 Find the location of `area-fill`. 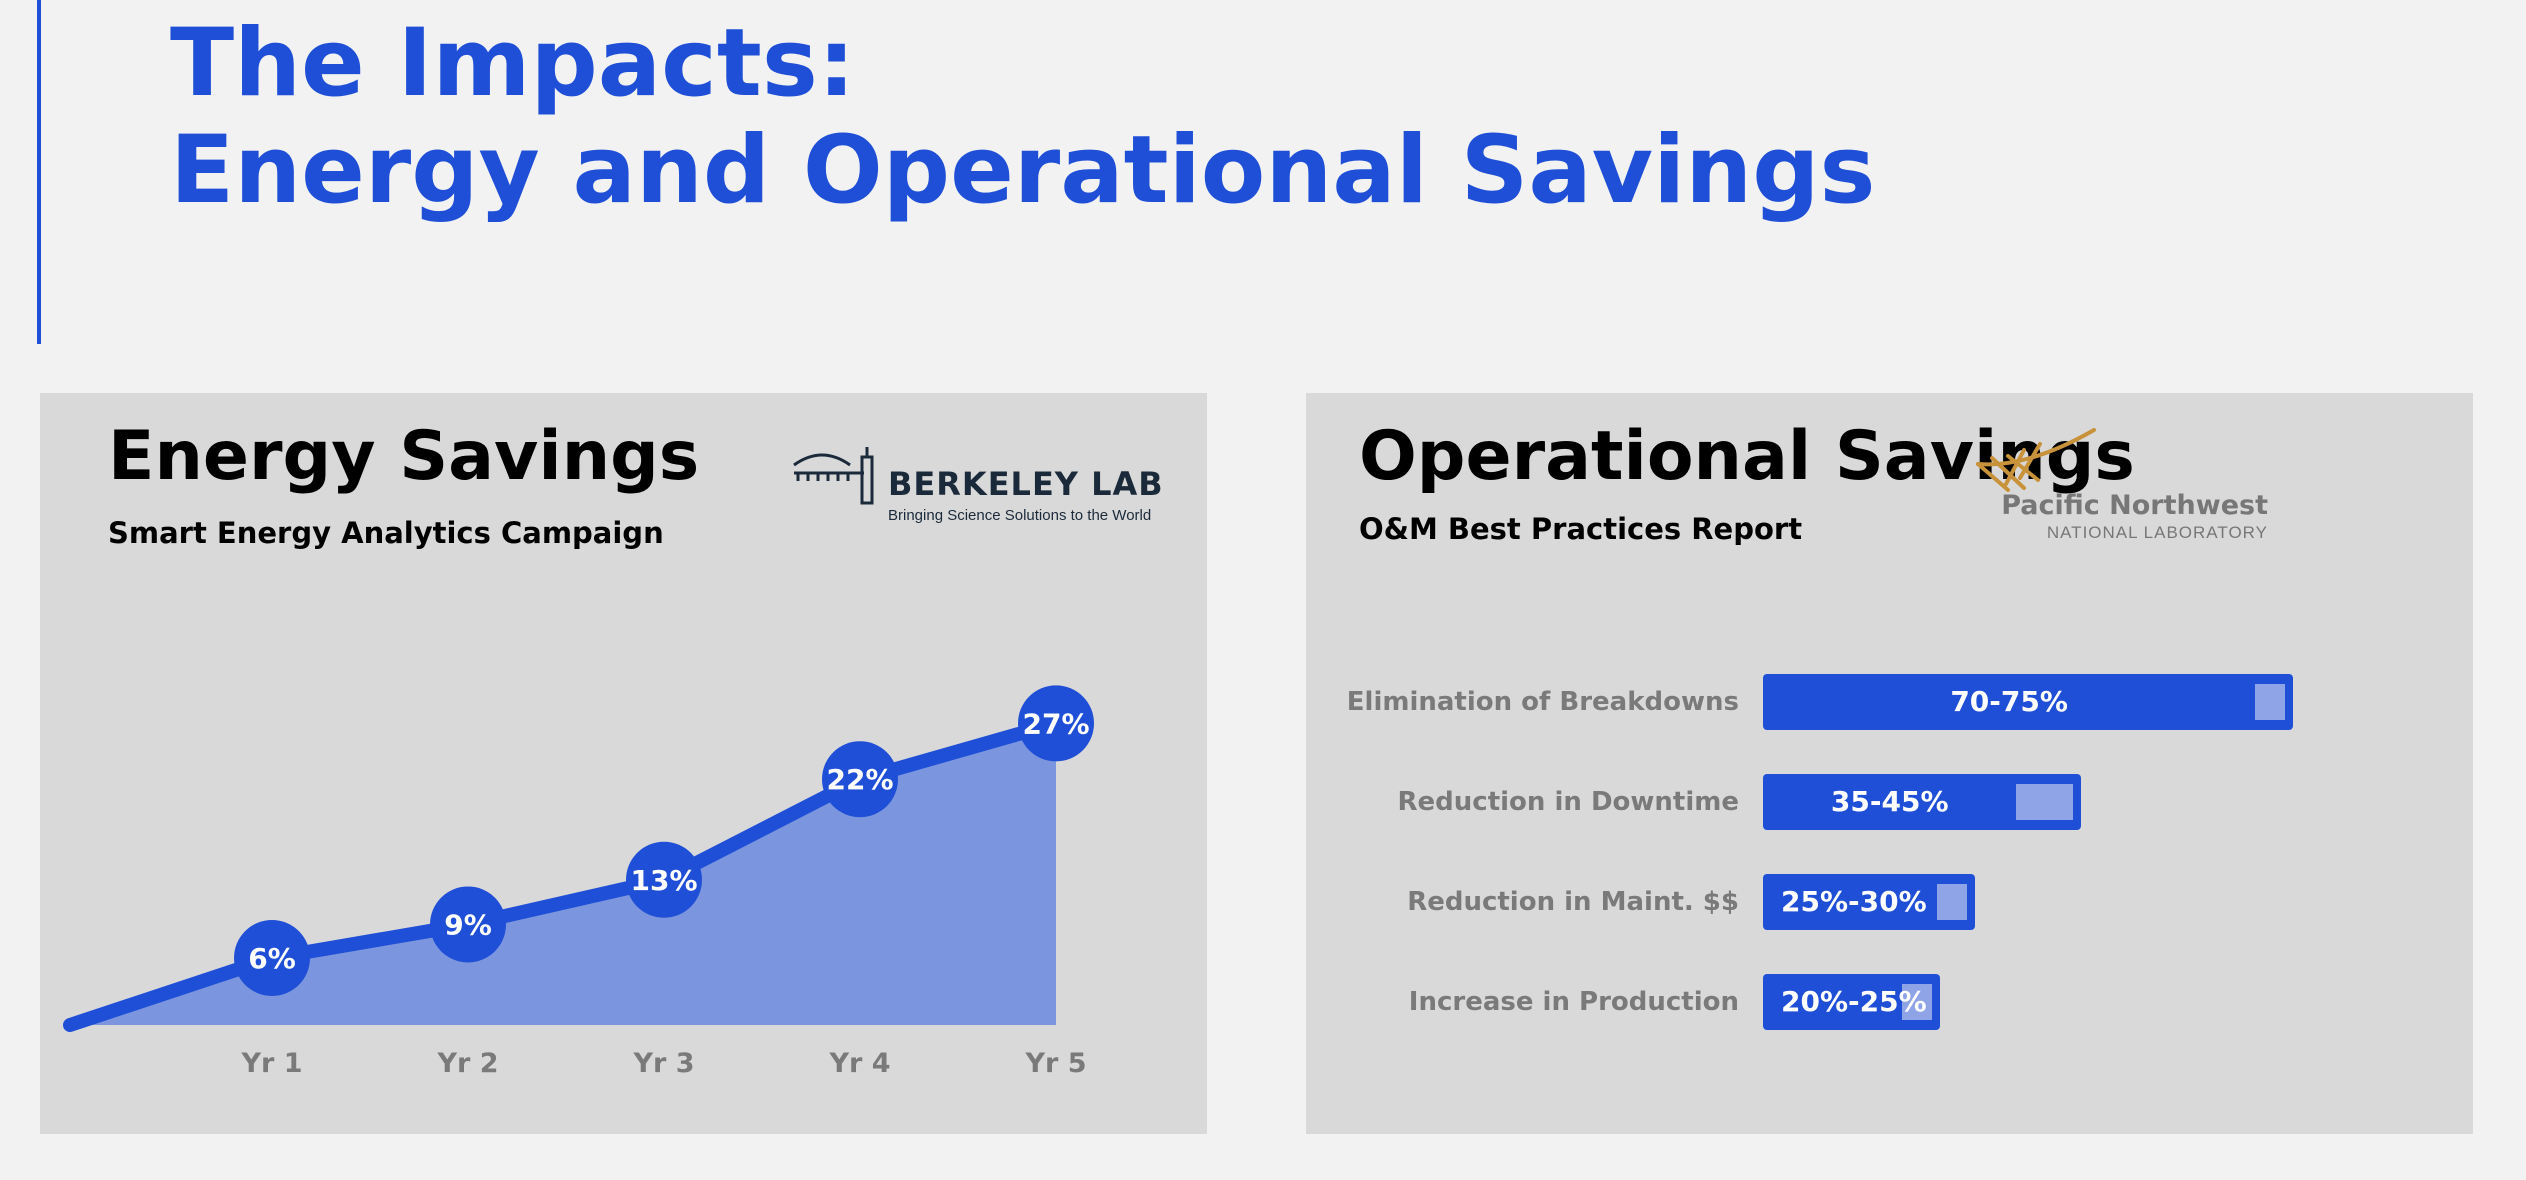

area-fill is located at coordinates (563, 874).